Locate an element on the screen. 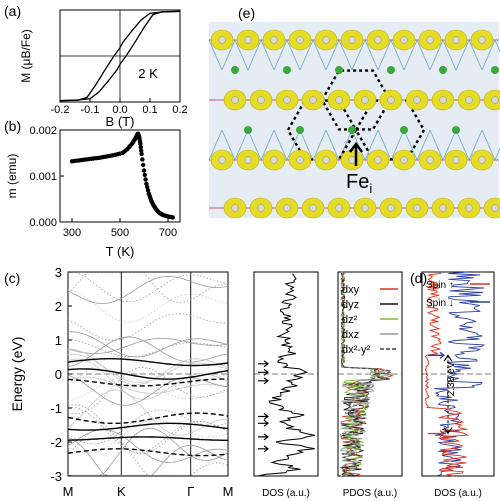 This screenshot has width=500, height=501. b-ytick-label: 0.000 is located at coordinates (43, 223).